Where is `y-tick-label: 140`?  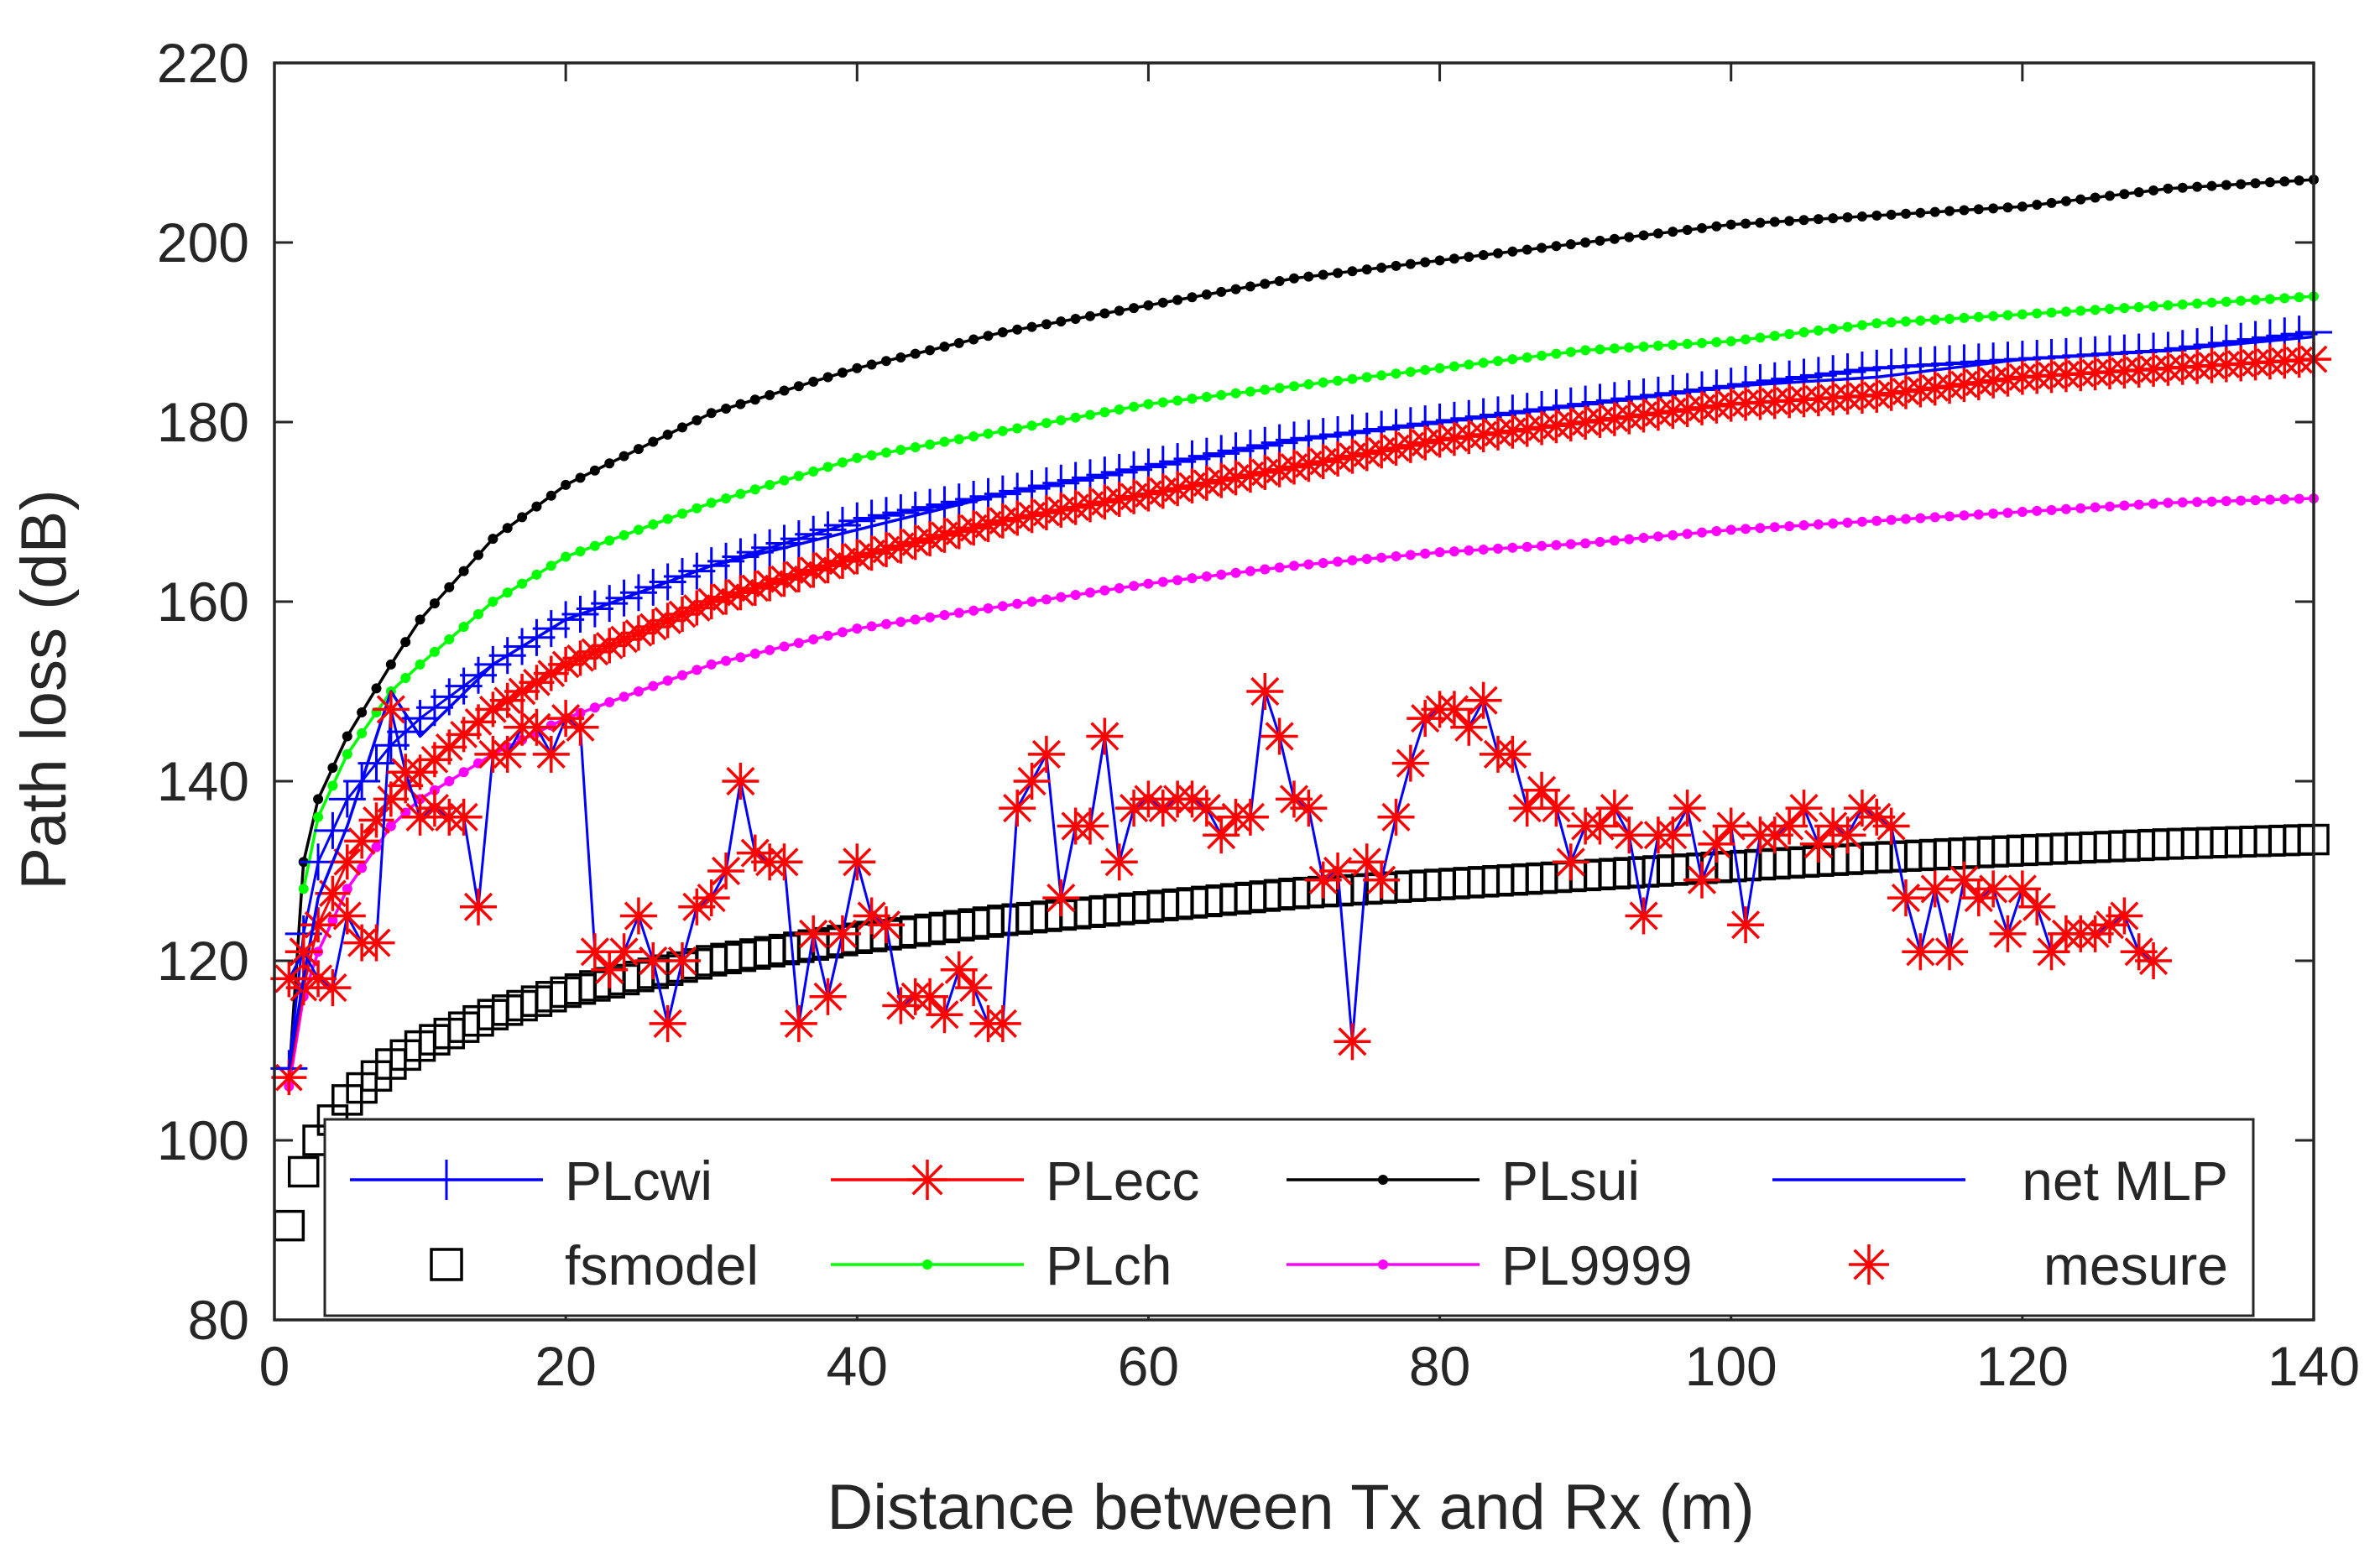 y-tick-label: 140 is located at coordinates (203, 781).